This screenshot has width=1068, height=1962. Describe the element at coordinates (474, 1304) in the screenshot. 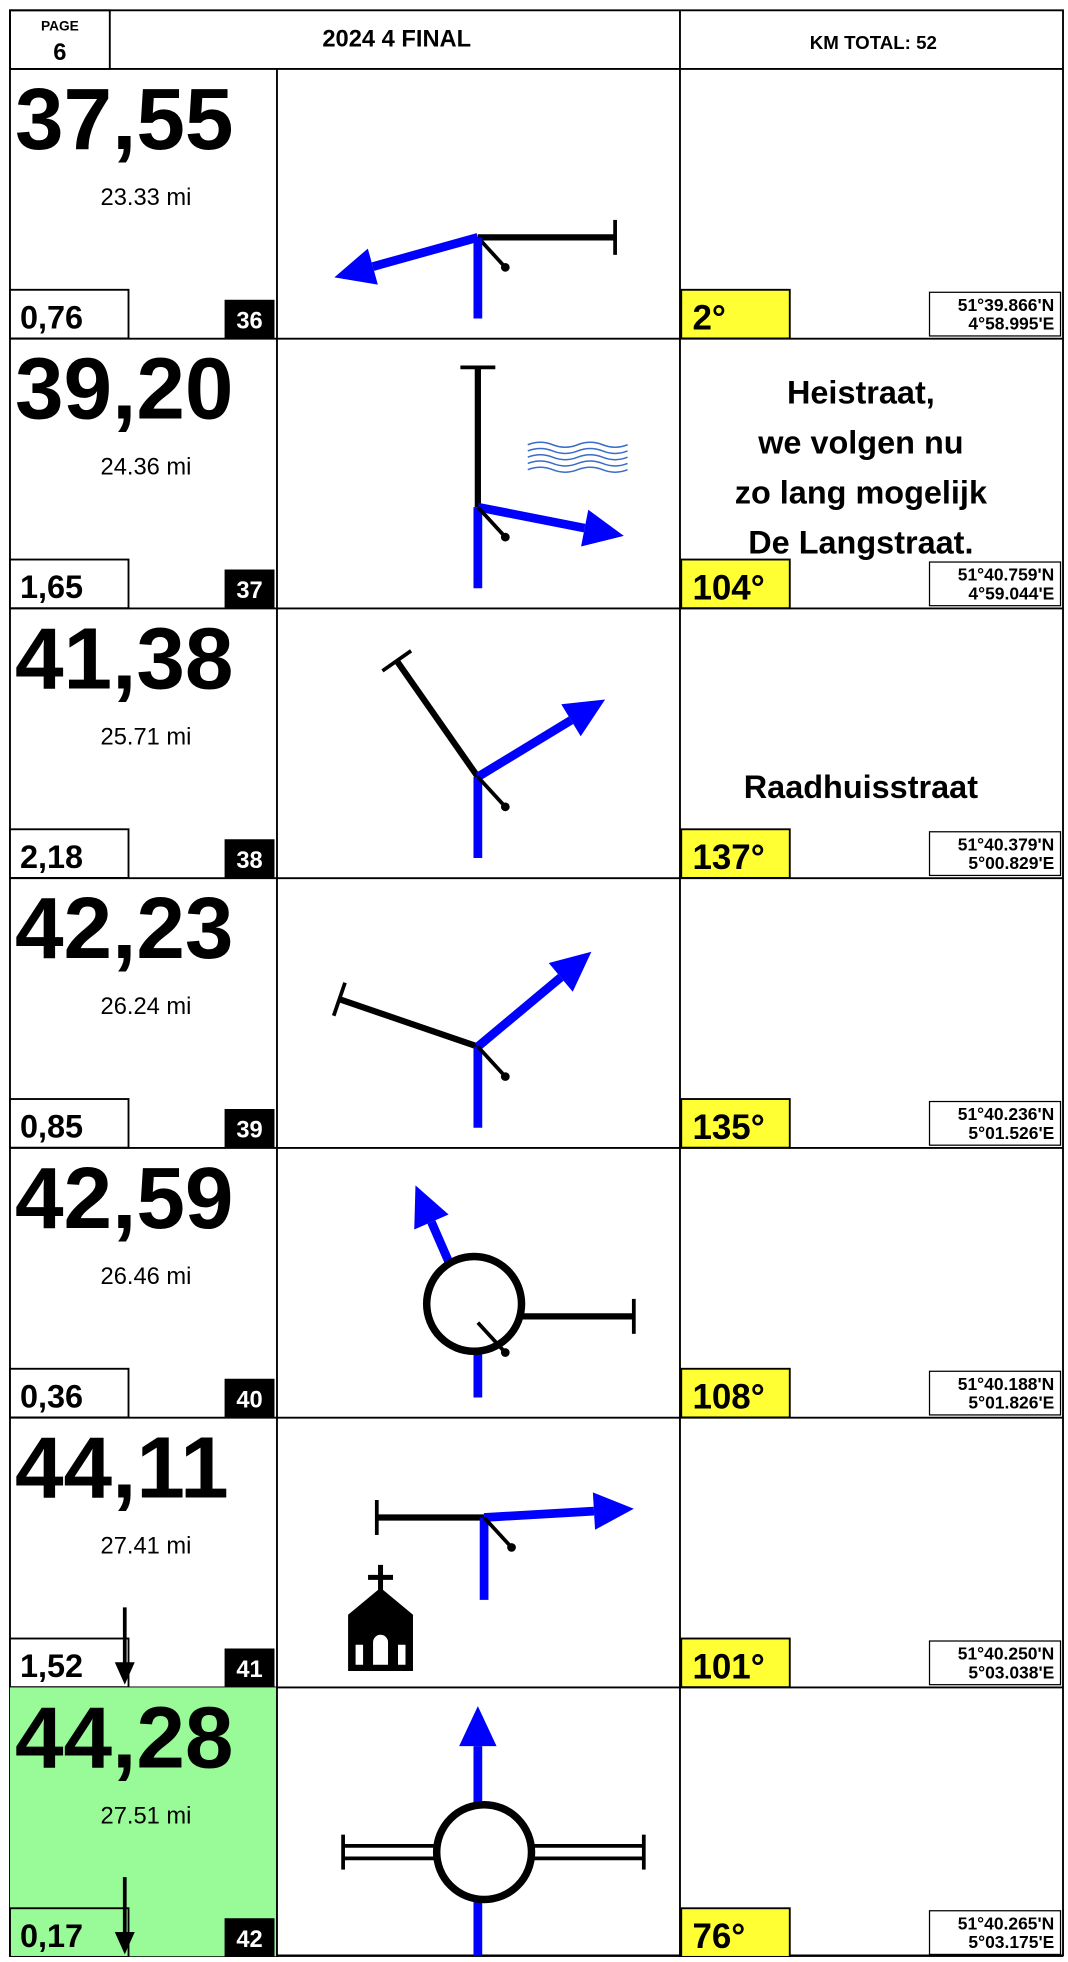

I see `roundabout` at that location.